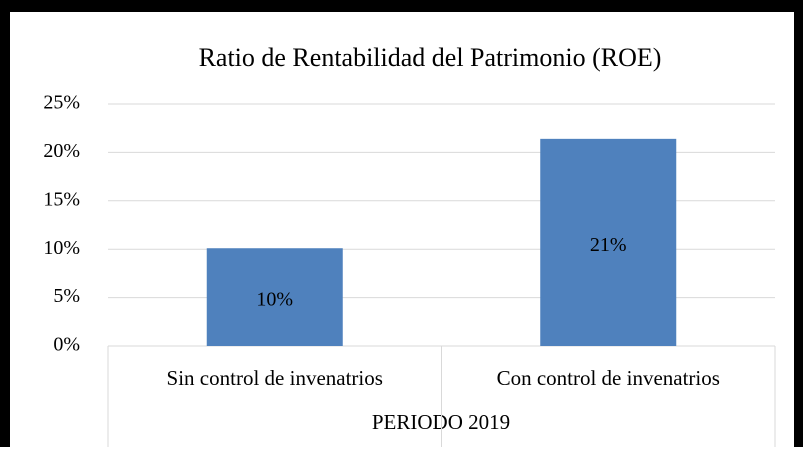 The height and width of the screenshot is (452, 803). What do you see at coordinates (274, 300) in the screenshot?
I see `data-label: 10%` at bounding box center [274, 300].